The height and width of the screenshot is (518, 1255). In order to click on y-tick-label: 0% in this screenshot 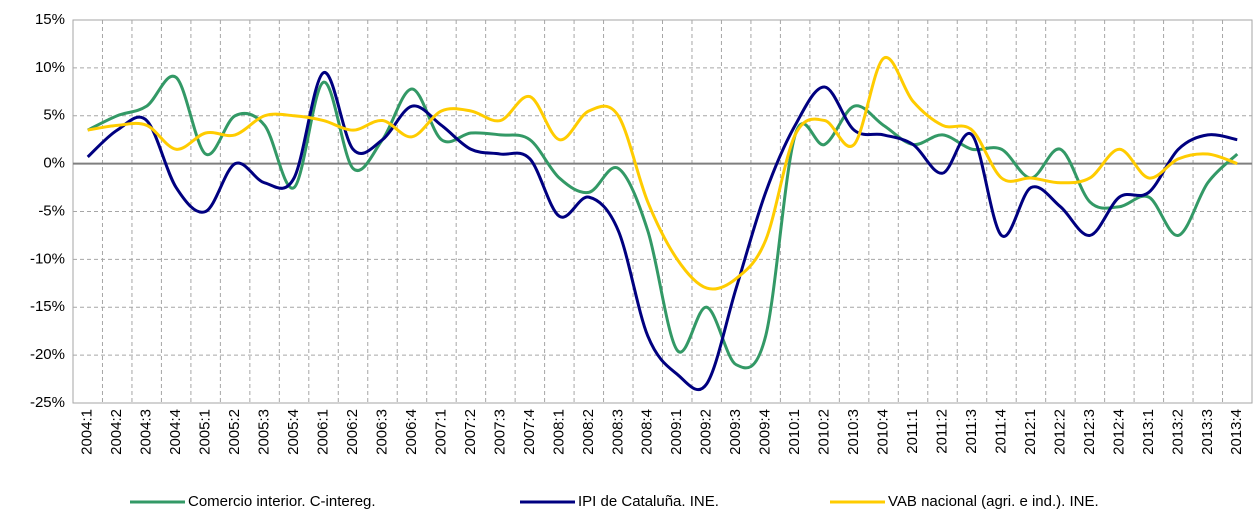, I will do `click(54, 163)`.